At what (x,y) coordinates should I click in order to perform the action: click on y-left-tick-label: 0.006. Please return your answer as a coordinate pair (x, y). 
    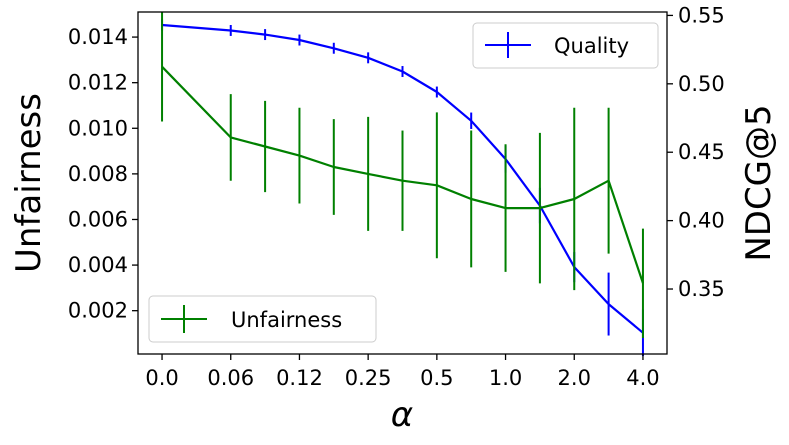
    Looking at the image, I should click on (98, 219).